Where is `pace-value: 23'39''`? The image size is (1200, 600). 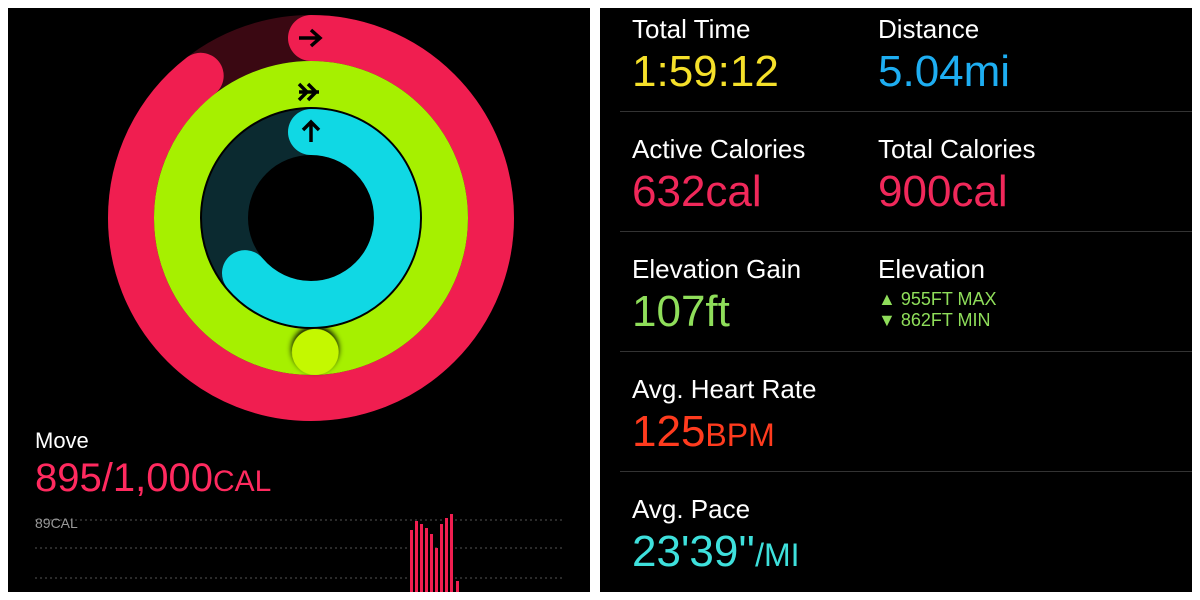 pace-value: 23'39'' is located at coordinates (694, 551).